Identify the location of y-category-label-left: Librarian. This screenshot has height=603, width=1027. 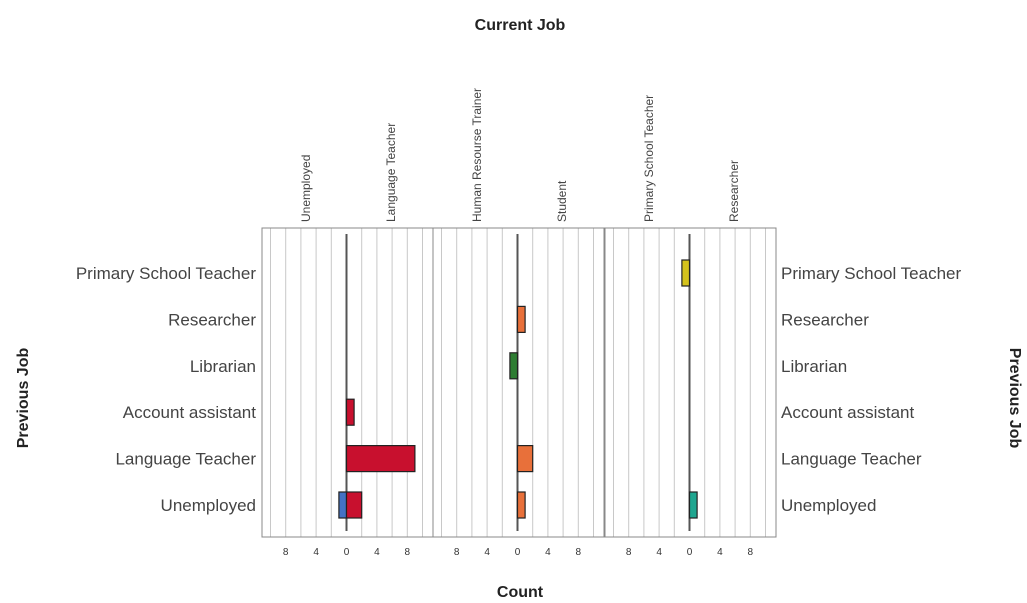
(223, 366).